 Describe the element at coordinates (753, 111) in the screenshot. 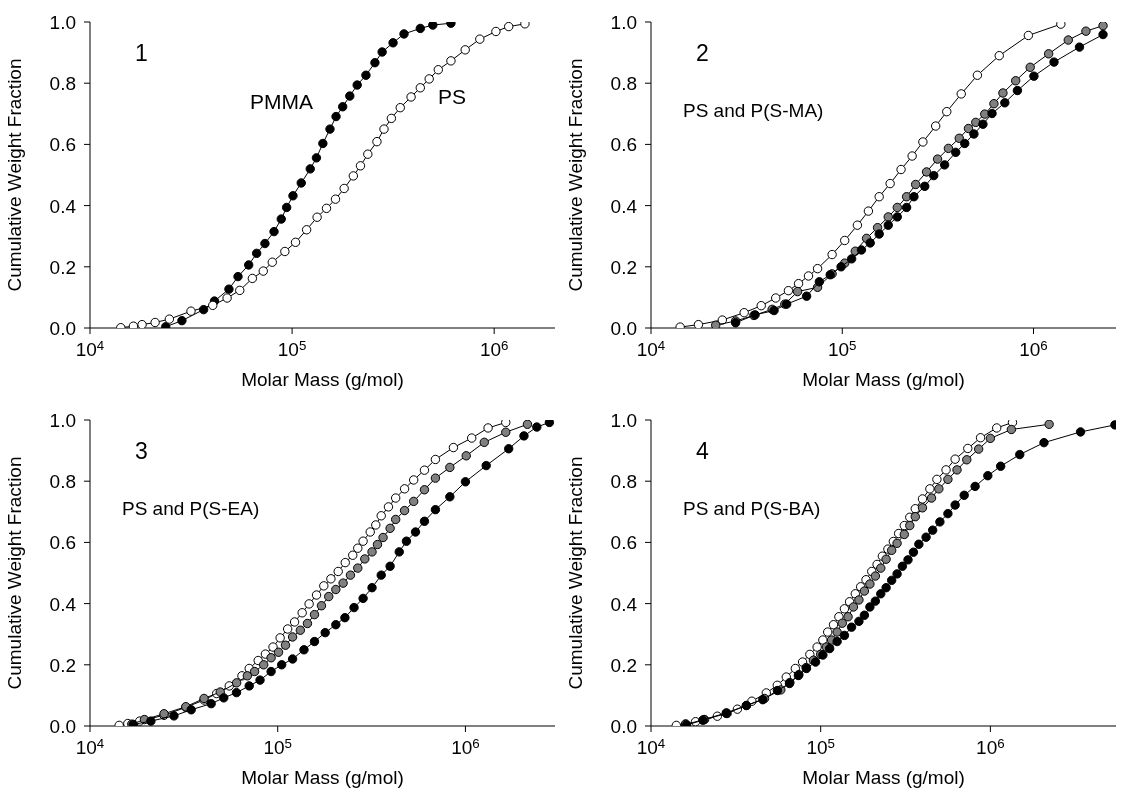

I see `annotation: PS and P(S-MA)` at that location.